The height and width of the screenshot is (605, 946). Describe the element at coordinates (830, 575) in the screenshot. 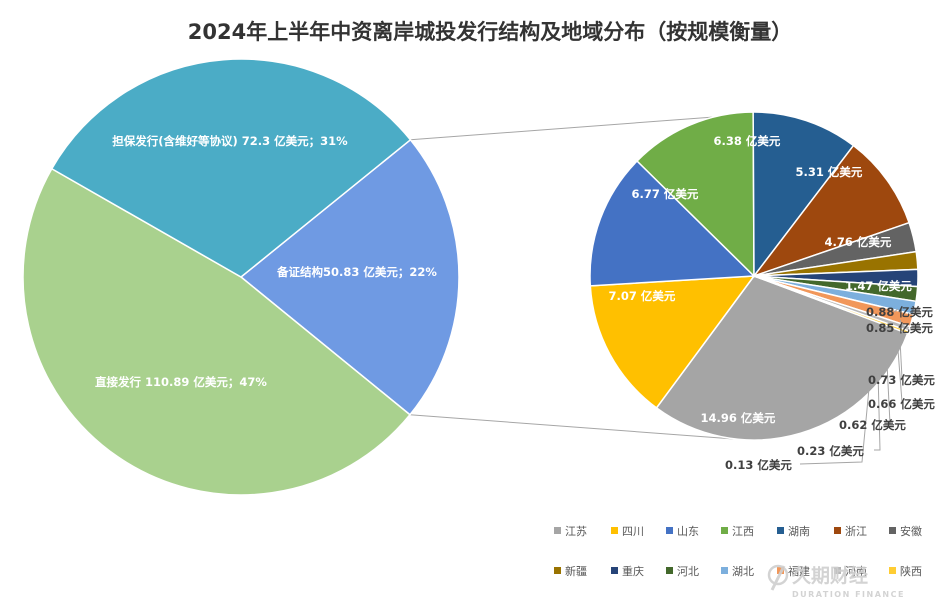

I see `watermark-text: 久期财经` at that location.